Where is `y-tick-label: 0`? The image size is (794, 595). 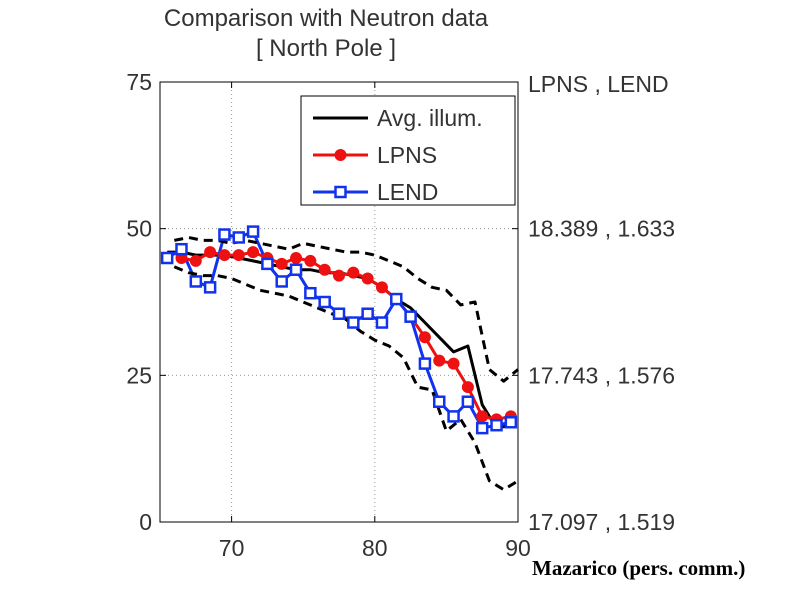 y-tick-label: 0 is located at coordinates (145, 522).